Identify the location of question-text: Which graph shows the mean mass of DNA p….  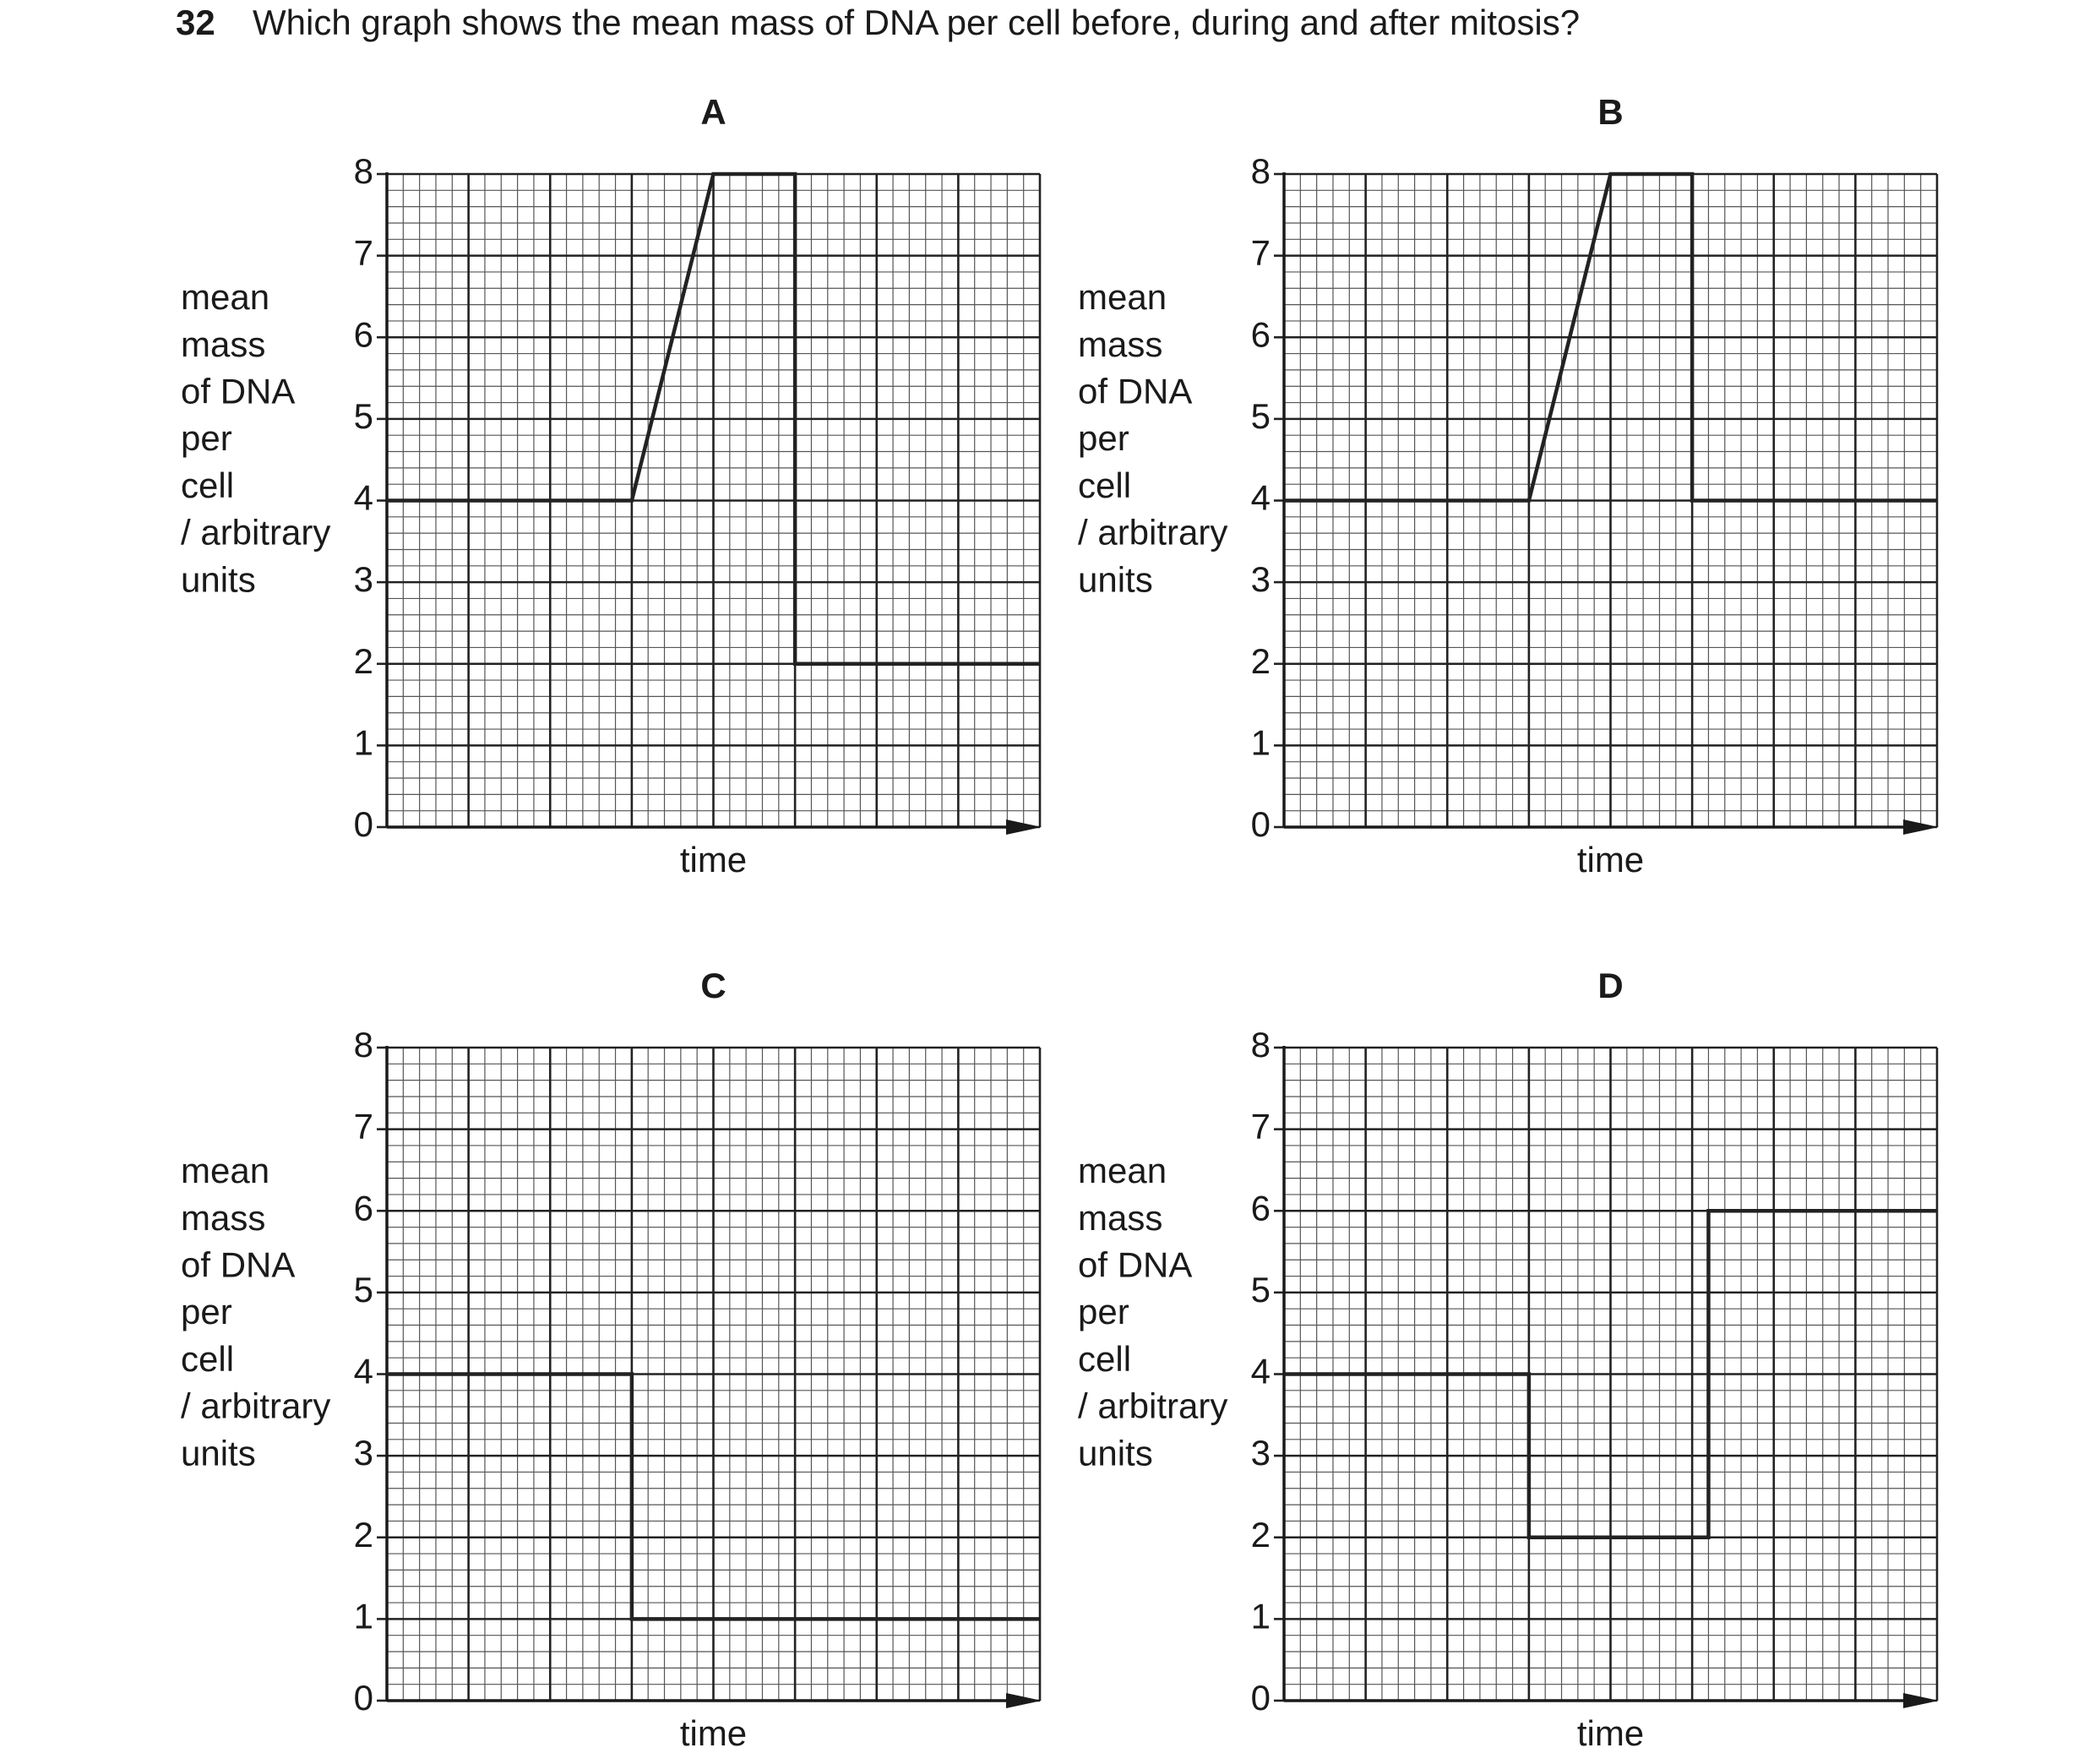
(916, 22).